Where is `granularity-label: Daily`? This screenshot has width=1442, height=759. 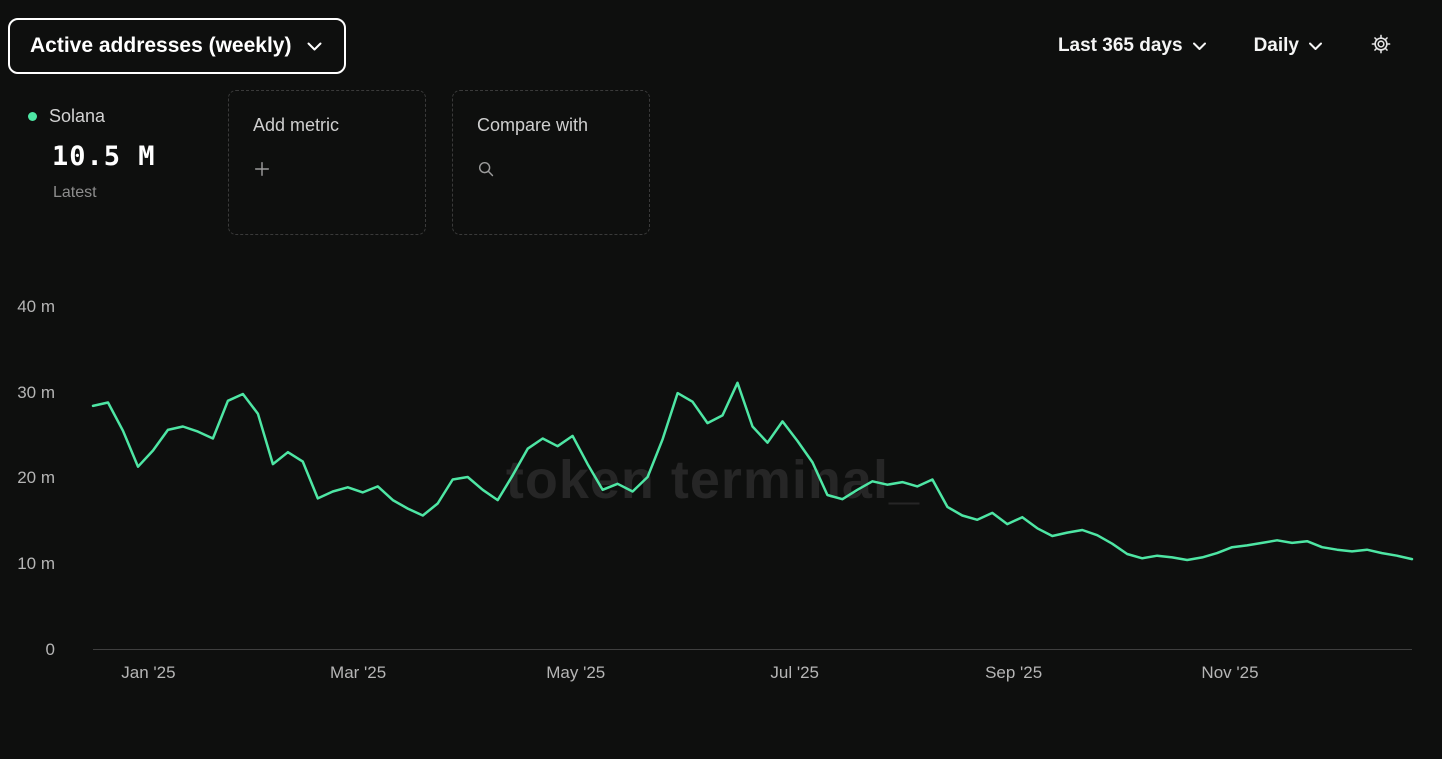 granularity-label: Daily is located at coordinates (1276, 45).